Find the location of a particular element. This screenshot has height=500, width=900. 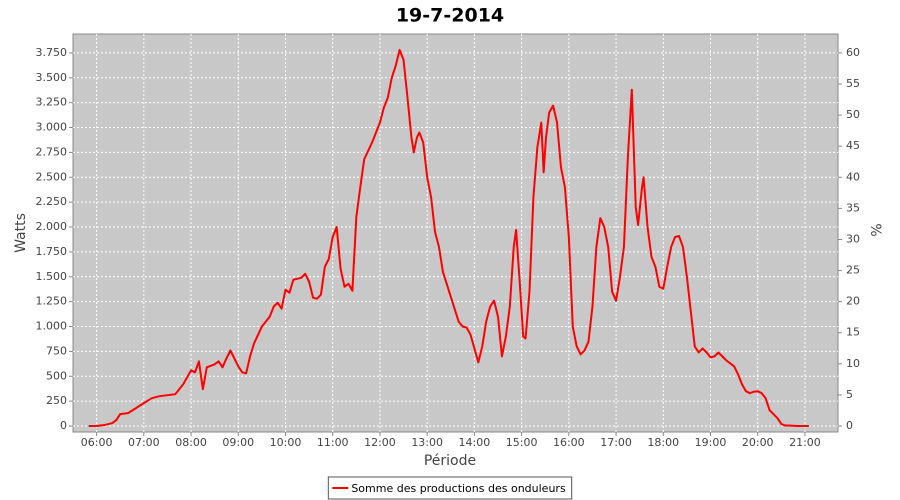

x-tick-label: 16:00 is located at coordinates (569, 442).